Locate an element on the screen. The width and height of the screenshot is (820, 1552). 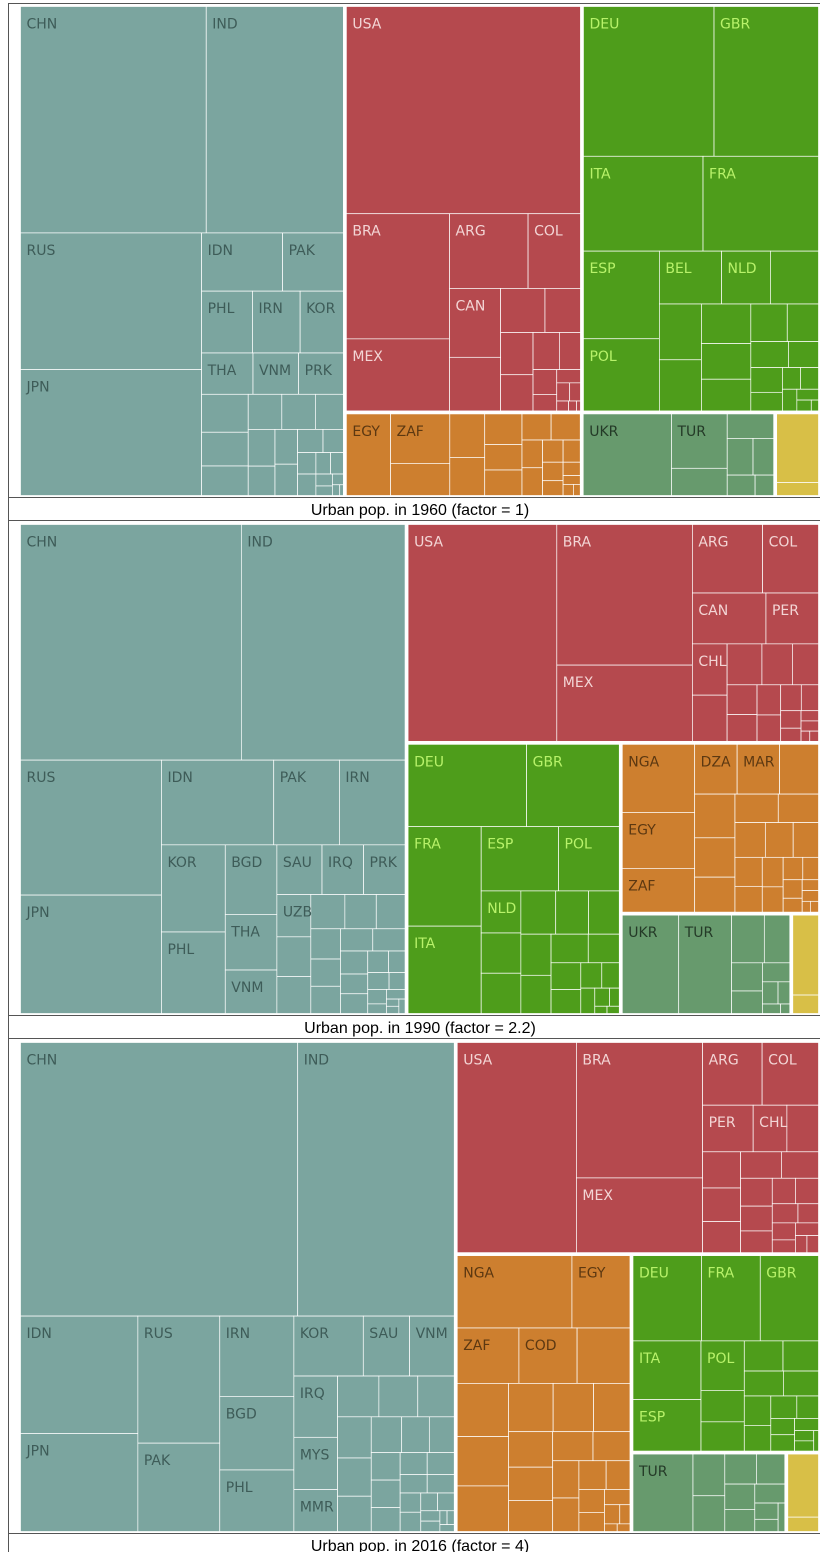
cell-label: BRA is located at coordinates (596, 1061).